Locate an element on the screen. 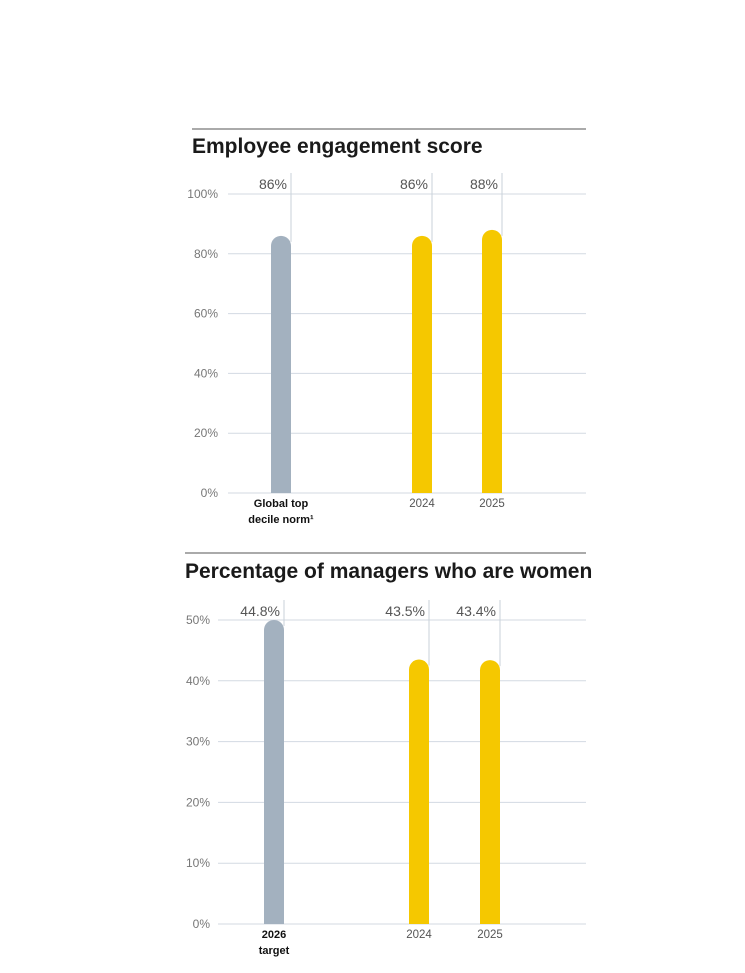 The width and height of the screenshot is (745, 973). x-category-label: 2026 is located at coordinates (274, 935).